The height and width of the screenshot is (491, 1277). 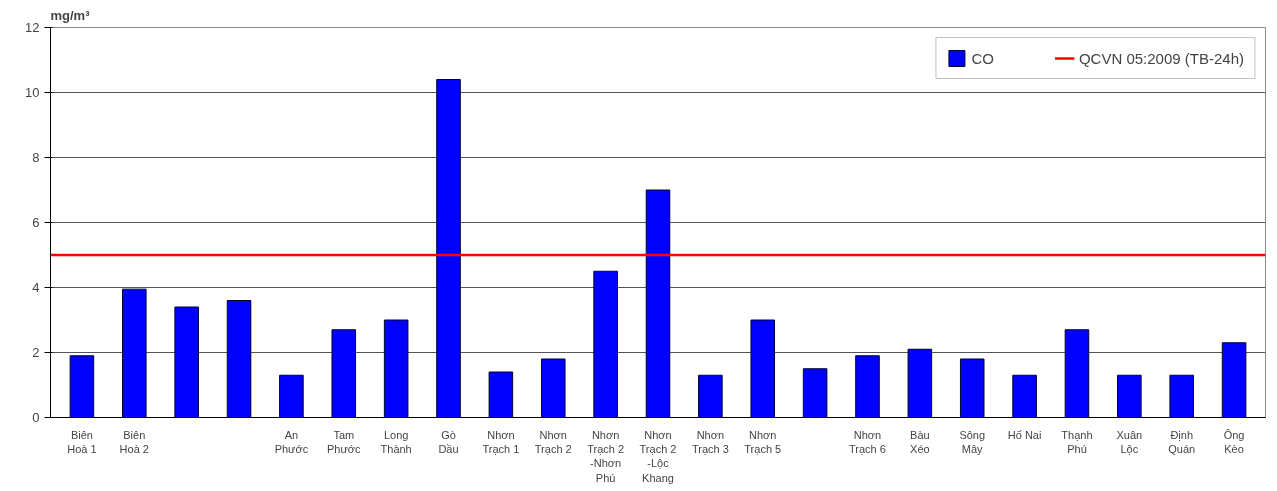 I want to click on x-tick-label: Nhơn Trạch 3, so click(x=710, y=441).